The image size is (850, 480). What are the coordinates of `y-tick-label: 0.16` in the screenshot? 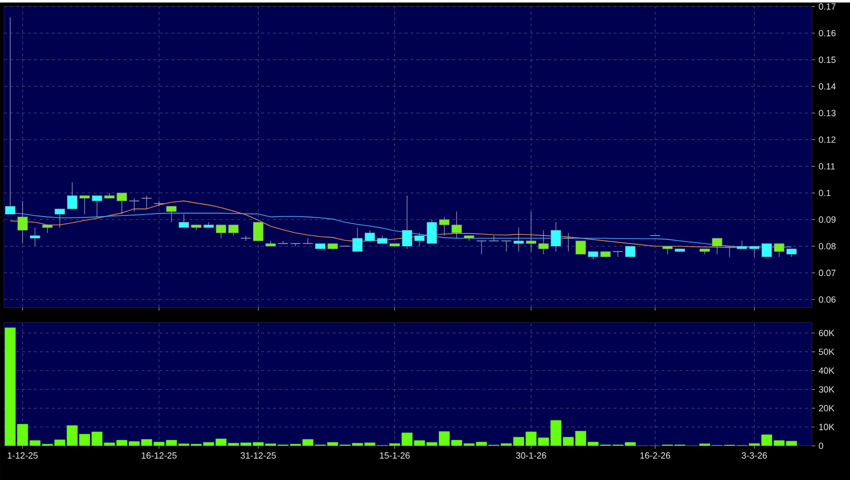 It's located at (827, 33).